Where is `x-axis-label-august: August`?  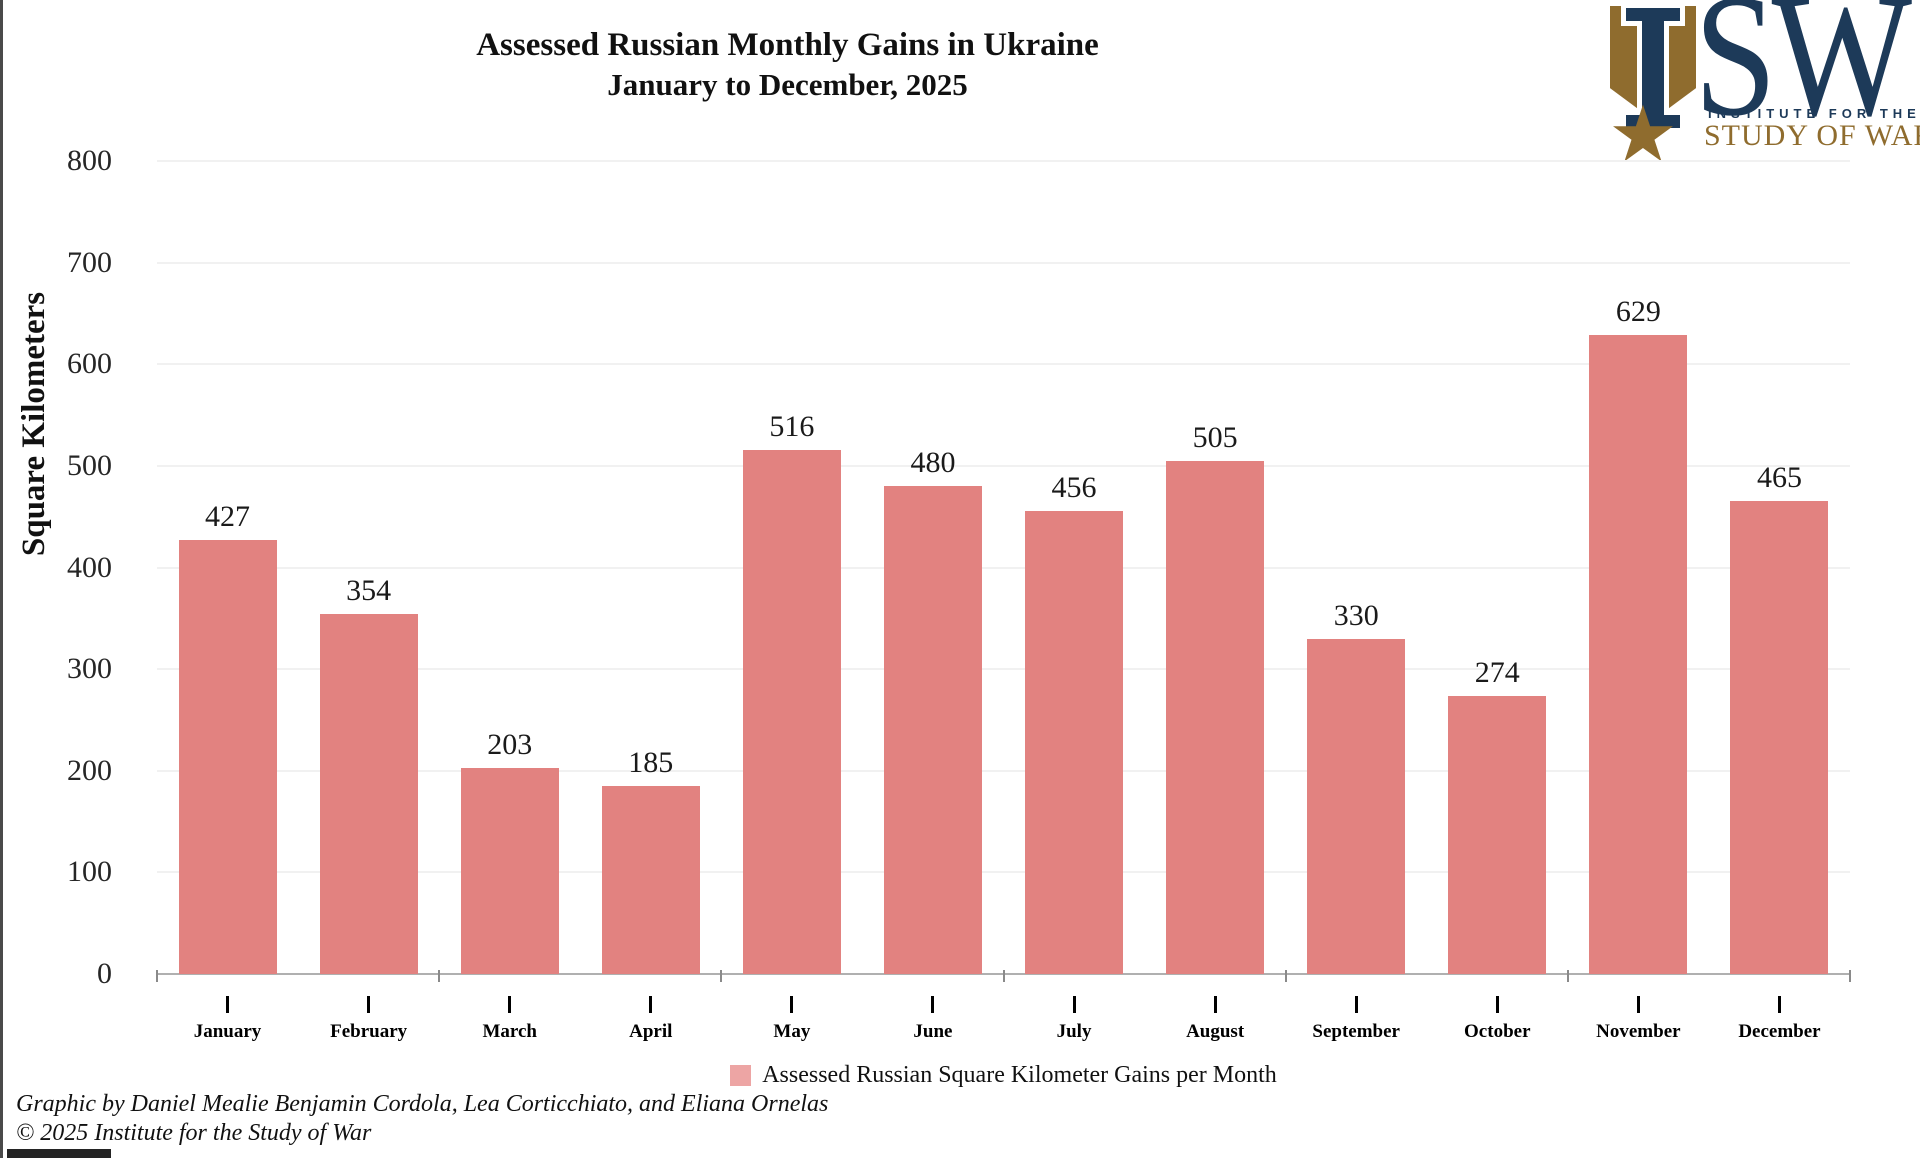 x-axis-label-august: August is located at coordinates (1215, 1031).